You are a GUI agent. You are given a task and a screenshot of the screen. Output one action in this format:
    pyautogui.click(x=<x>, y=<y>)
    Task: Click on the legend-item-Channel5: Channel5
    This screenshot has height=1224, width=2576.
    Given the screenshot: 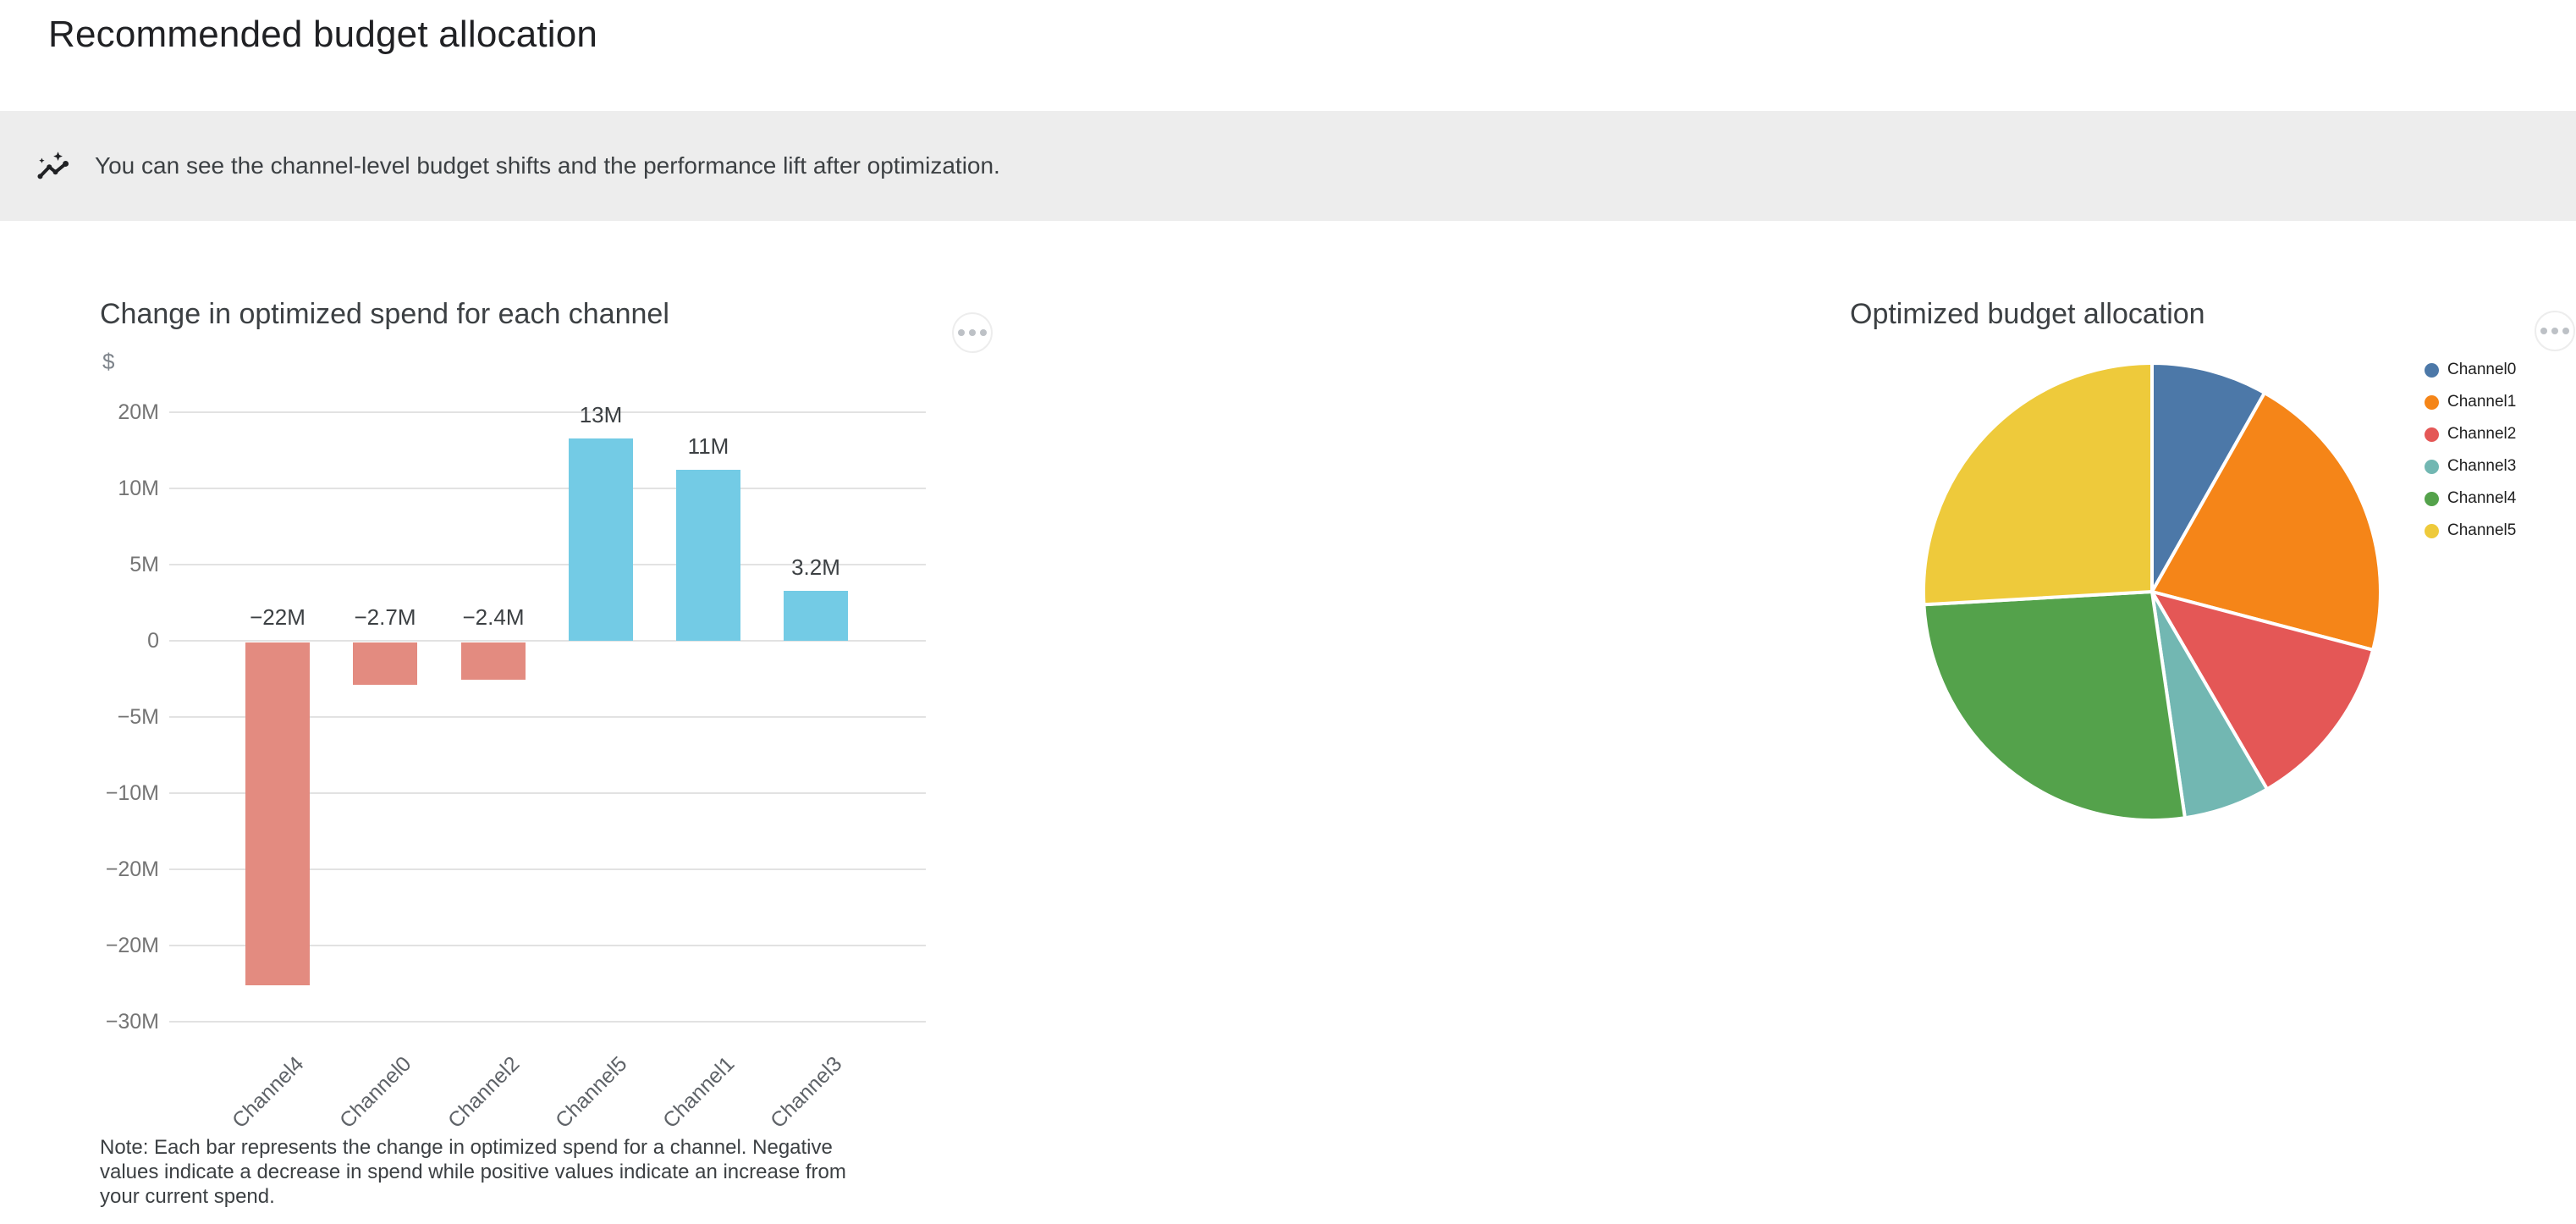 What is the action you would take?
    pyautogui.click(x=2470, y=531)
    